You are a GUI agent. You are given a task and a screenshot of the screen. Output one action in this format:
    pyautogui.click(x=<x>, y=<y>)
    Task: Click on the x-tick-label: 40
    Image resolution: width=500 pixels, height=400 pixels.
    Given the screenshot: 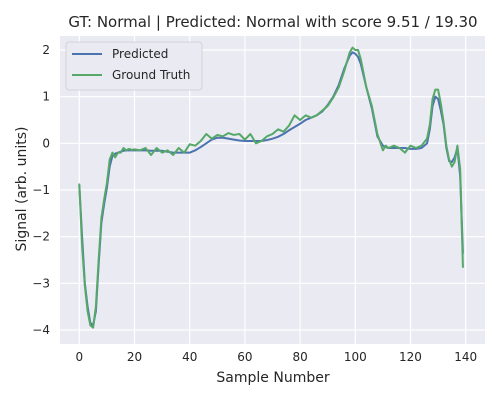 What is the action you would take?
    pyautogui.click(x=189, y=357)
    